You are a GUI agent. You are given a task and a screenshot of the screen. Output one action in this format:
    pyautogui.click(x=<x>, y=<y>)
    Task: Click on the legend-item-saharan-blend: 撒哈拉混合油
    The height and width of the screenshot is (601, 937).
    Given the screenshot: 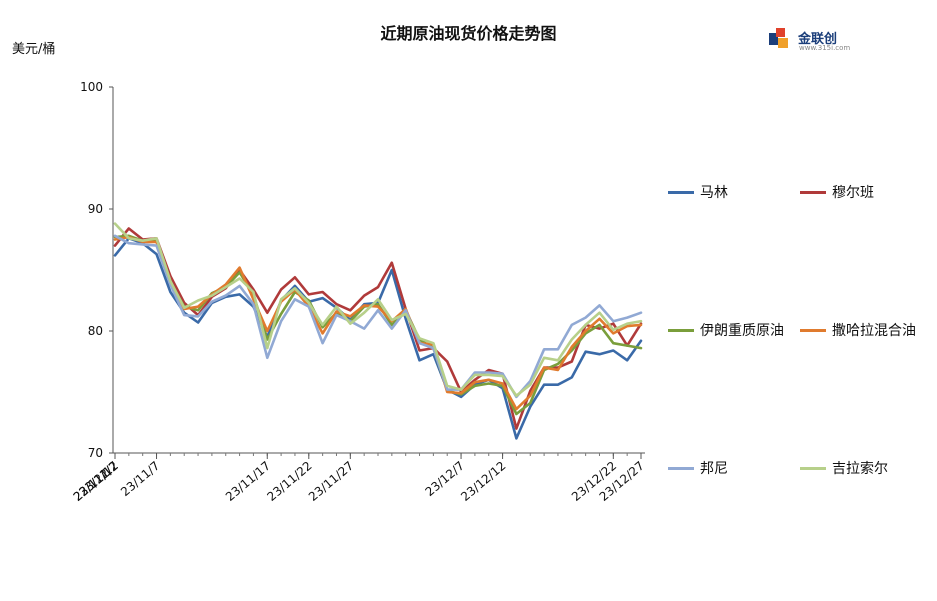 What is the action you would take?
    pyautogui.click(x=858, y=330)
    